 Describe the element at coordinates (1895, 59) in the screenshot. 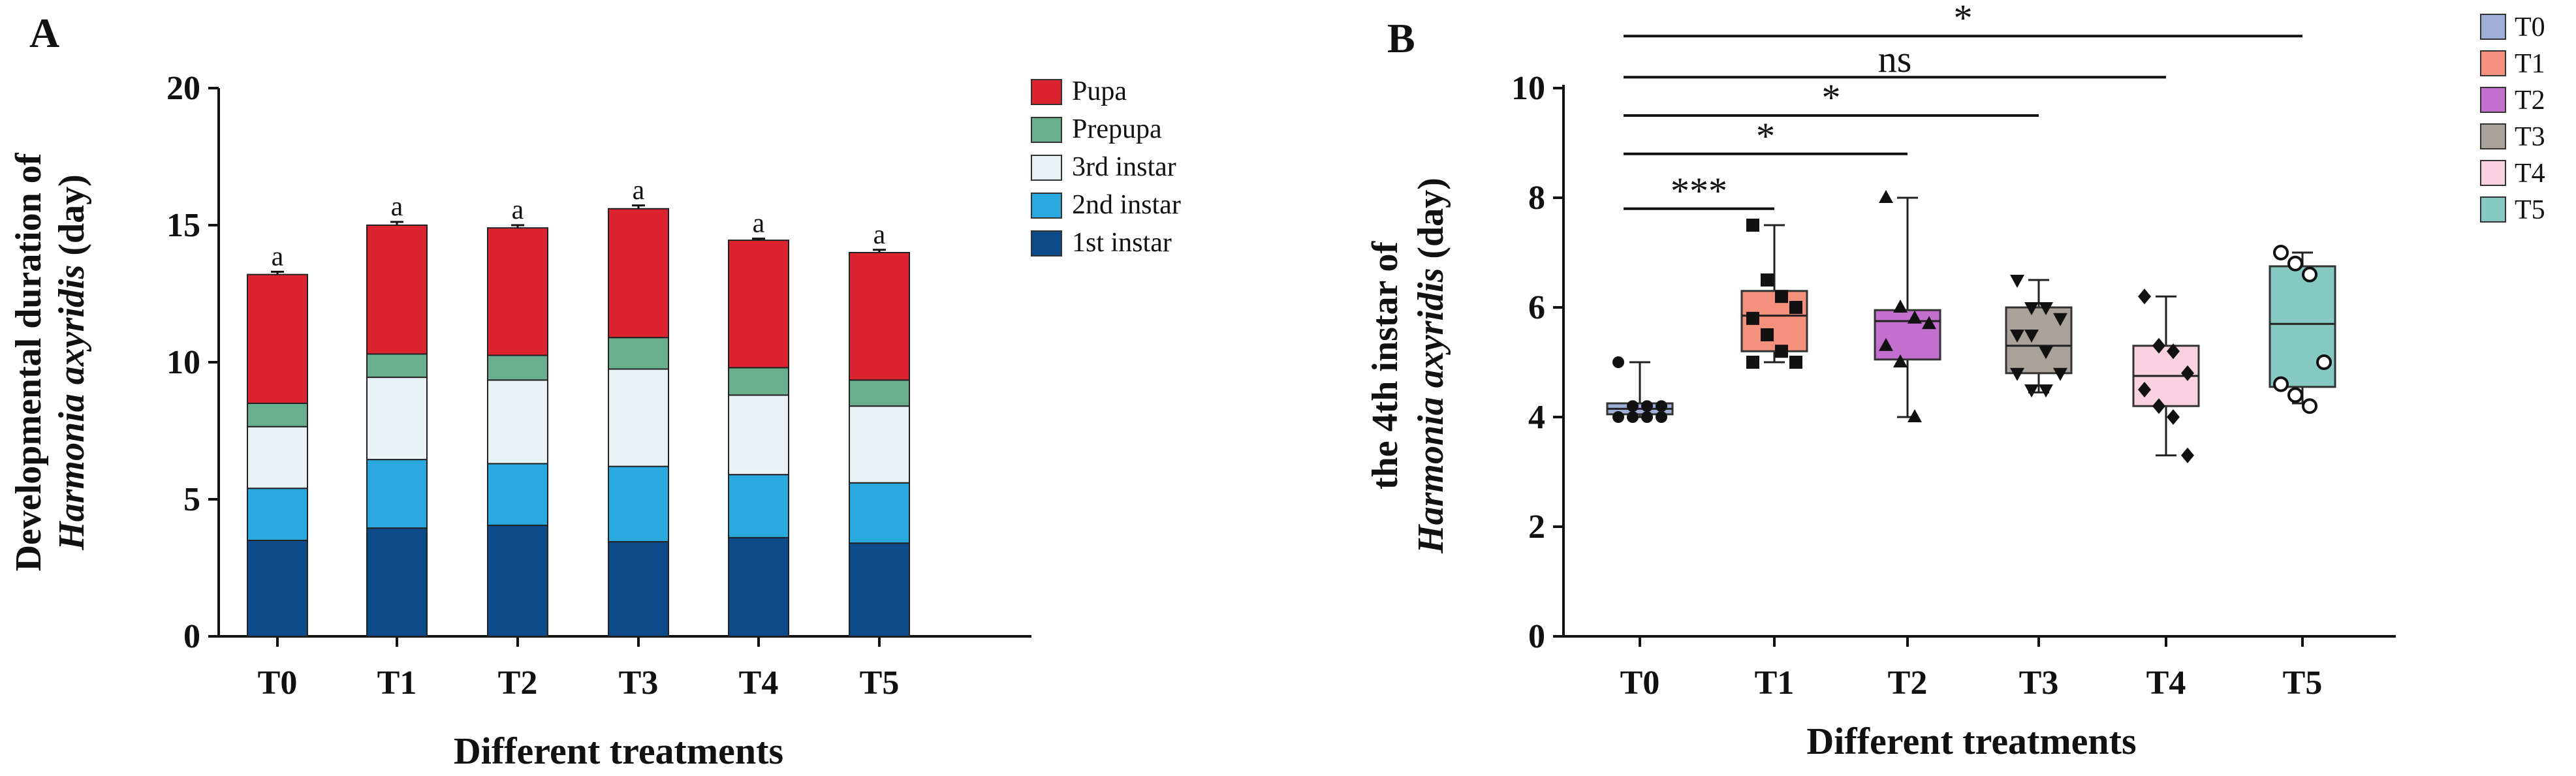

I see `comparison-label: ns` at that location.